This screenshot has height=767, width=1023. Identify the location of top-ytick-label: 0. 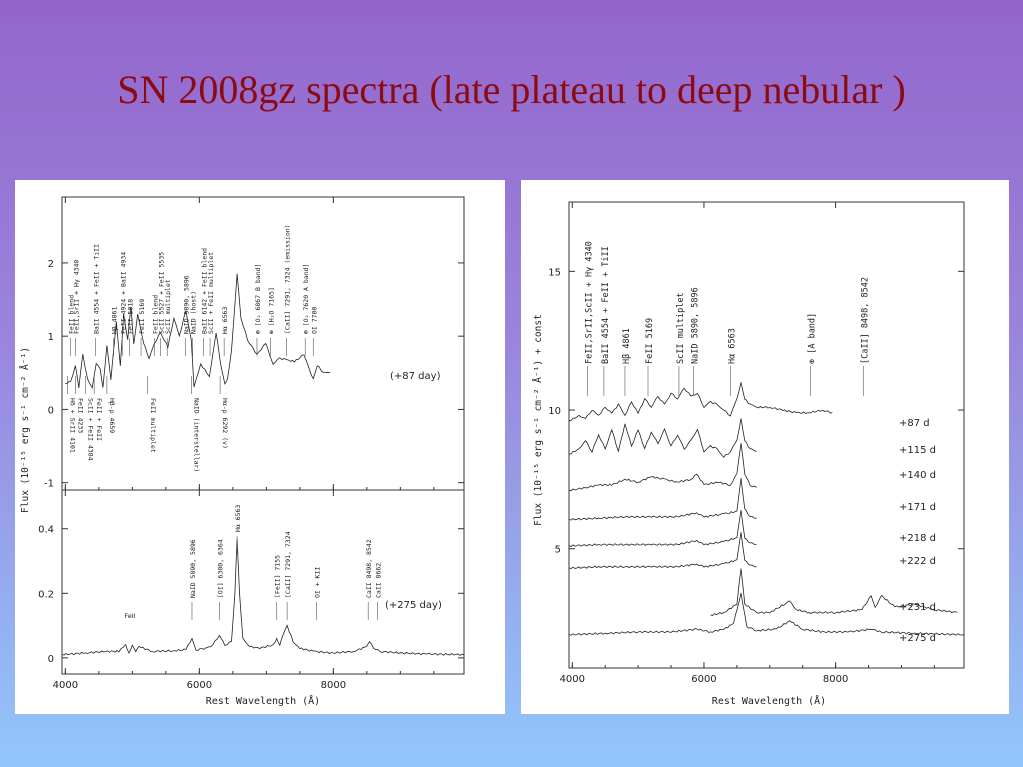
(51, 410).